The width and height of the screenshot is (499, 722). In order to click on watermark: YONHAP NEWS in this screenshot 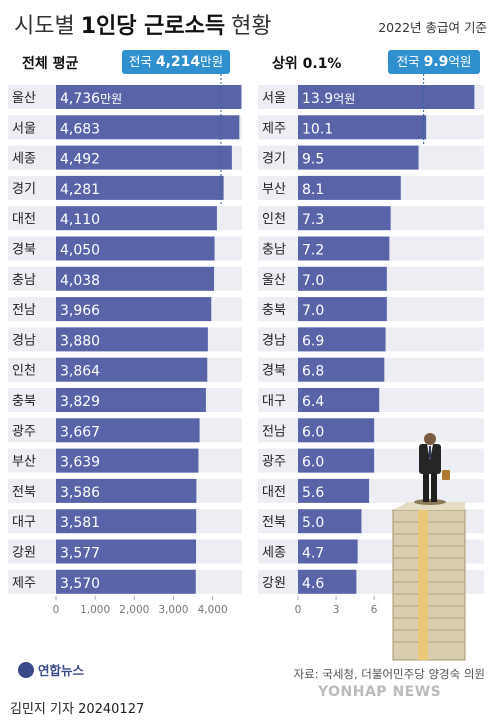, I will do `click(380, 692)`.